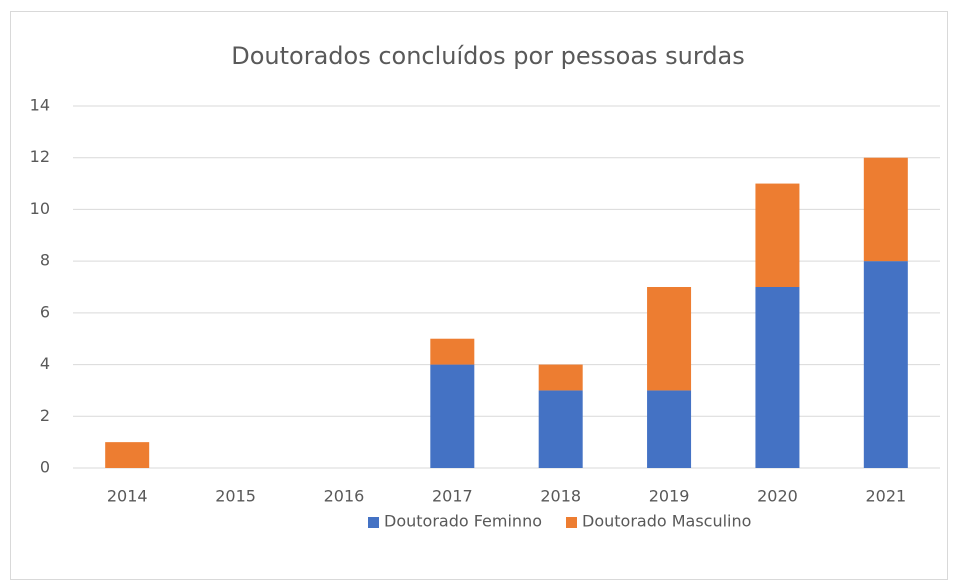 Image resolution: width=958 pixels, height=585 pixels. What do you see at coordinates (666, 521) in the screenshot?
I see `legend-label: Doutorado Masculino` at bounding box center [666, 521].